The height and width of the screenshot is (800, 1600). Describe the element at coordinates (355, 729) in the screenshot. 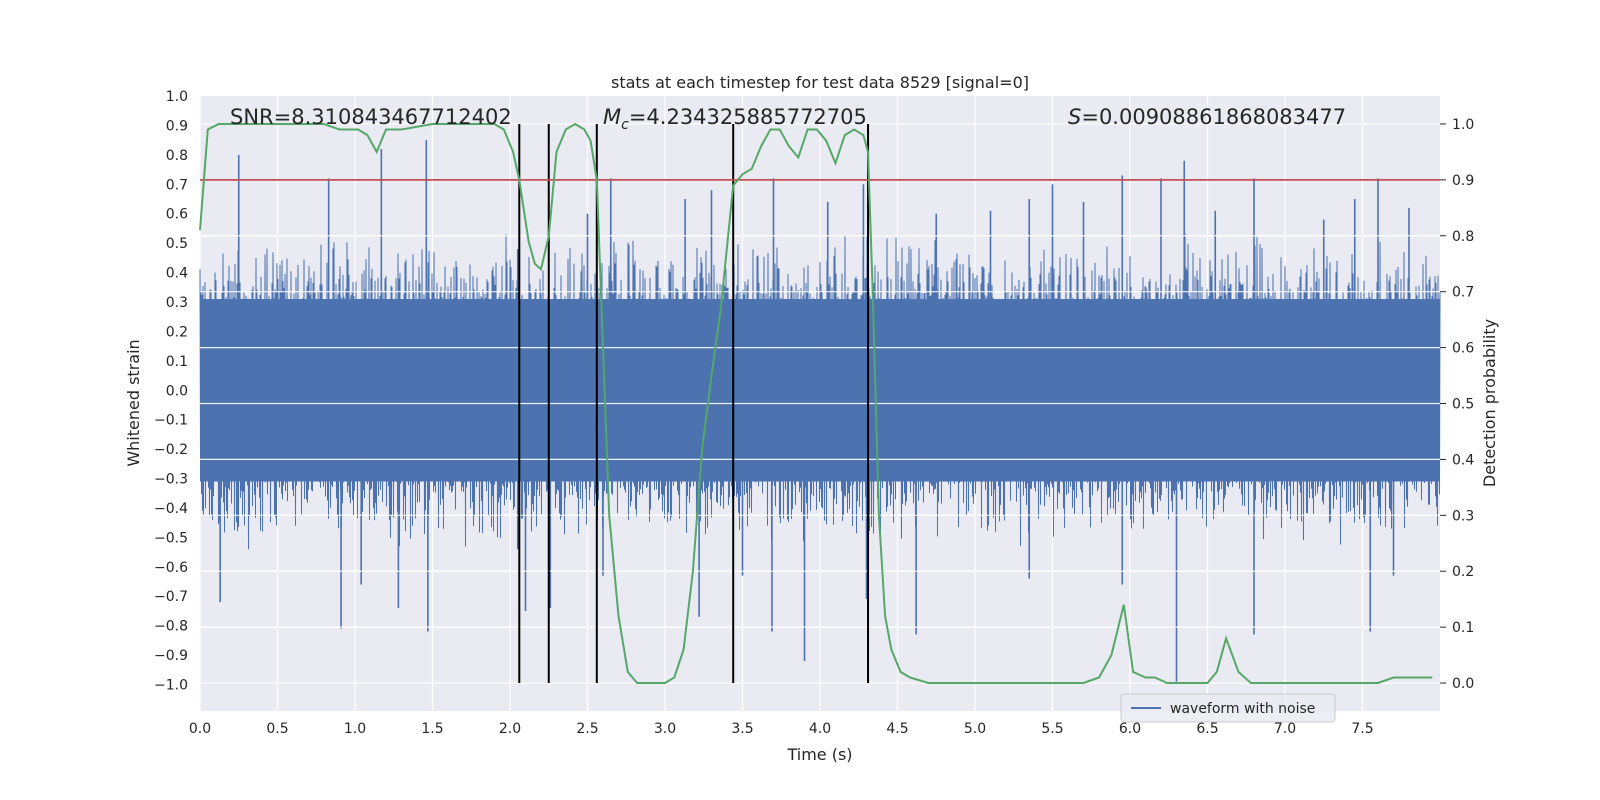

I see `x-tick-label: 1.0` at that location.